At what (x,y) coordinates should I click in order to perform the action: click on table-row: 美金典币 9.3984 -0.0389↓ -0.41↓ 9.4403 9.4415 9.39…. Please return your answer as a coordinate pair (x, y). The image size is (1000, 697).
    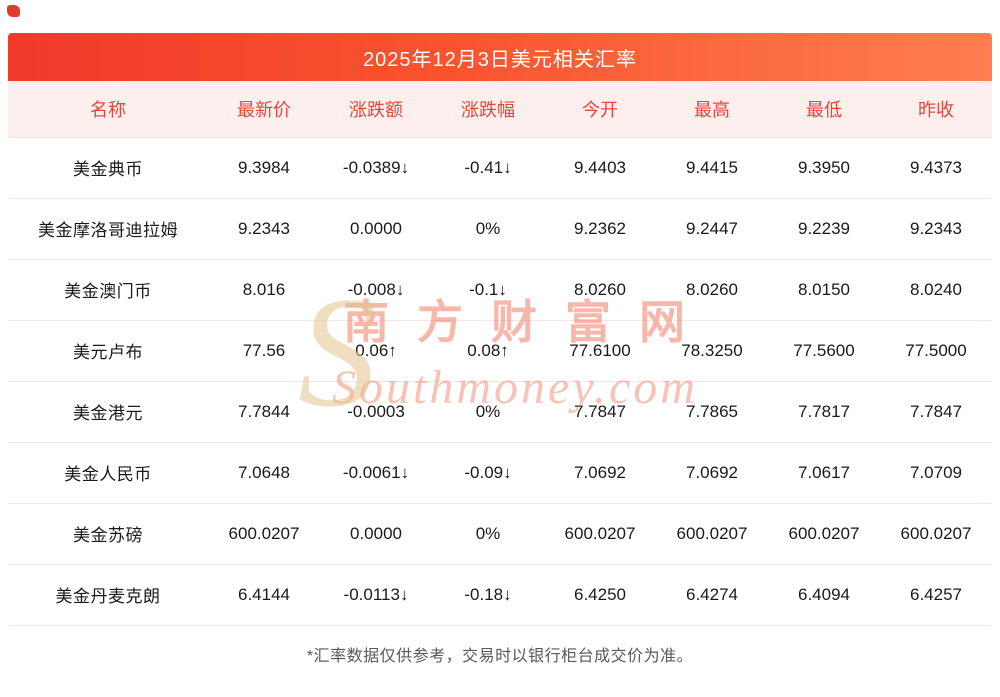
    Looking at the image, I should click on (500, 168).